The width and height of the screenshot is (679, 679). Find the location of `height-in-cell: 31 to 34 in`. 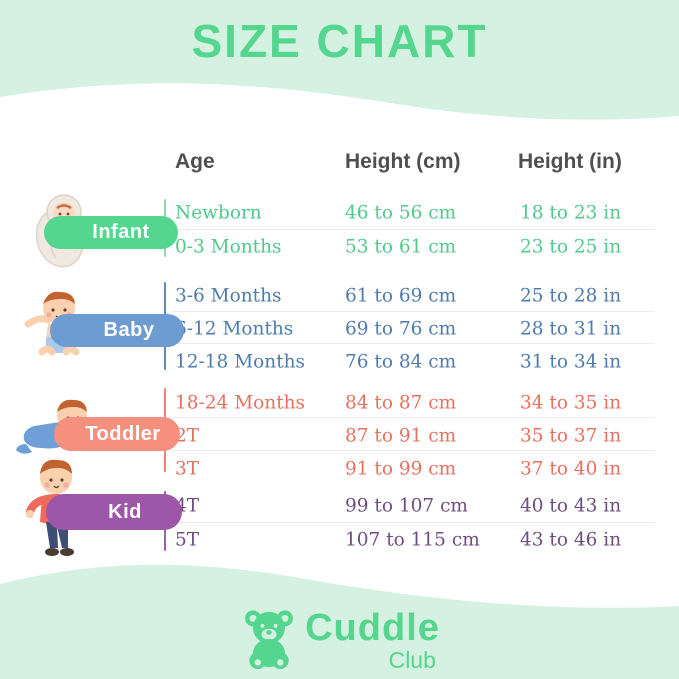

height-in-cell: 31 to 34 in is located at coordinates (571, 361).